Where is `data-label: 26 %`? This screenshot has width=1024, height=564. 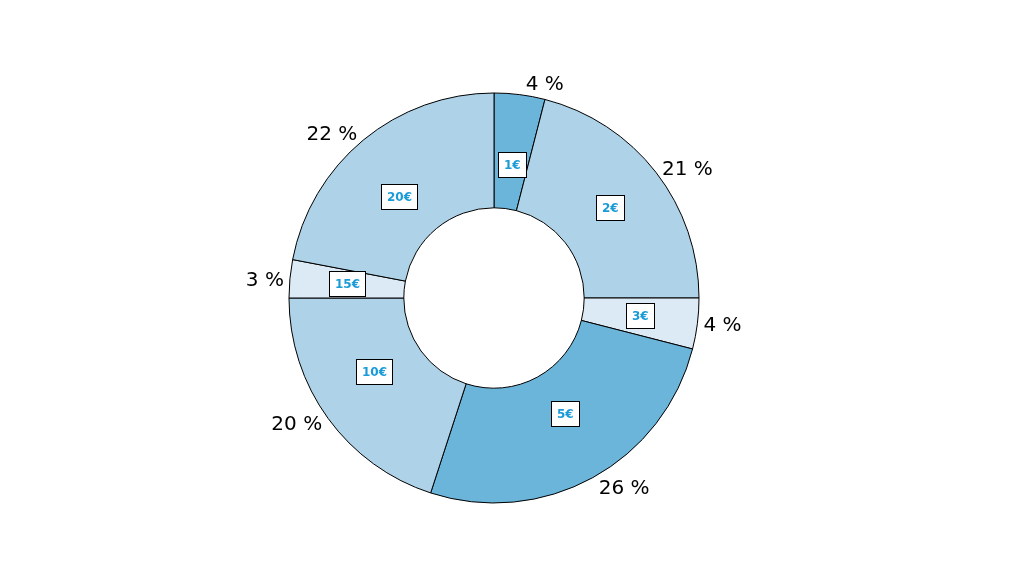
data-label: 26 % is located at coordinates (624, 486).